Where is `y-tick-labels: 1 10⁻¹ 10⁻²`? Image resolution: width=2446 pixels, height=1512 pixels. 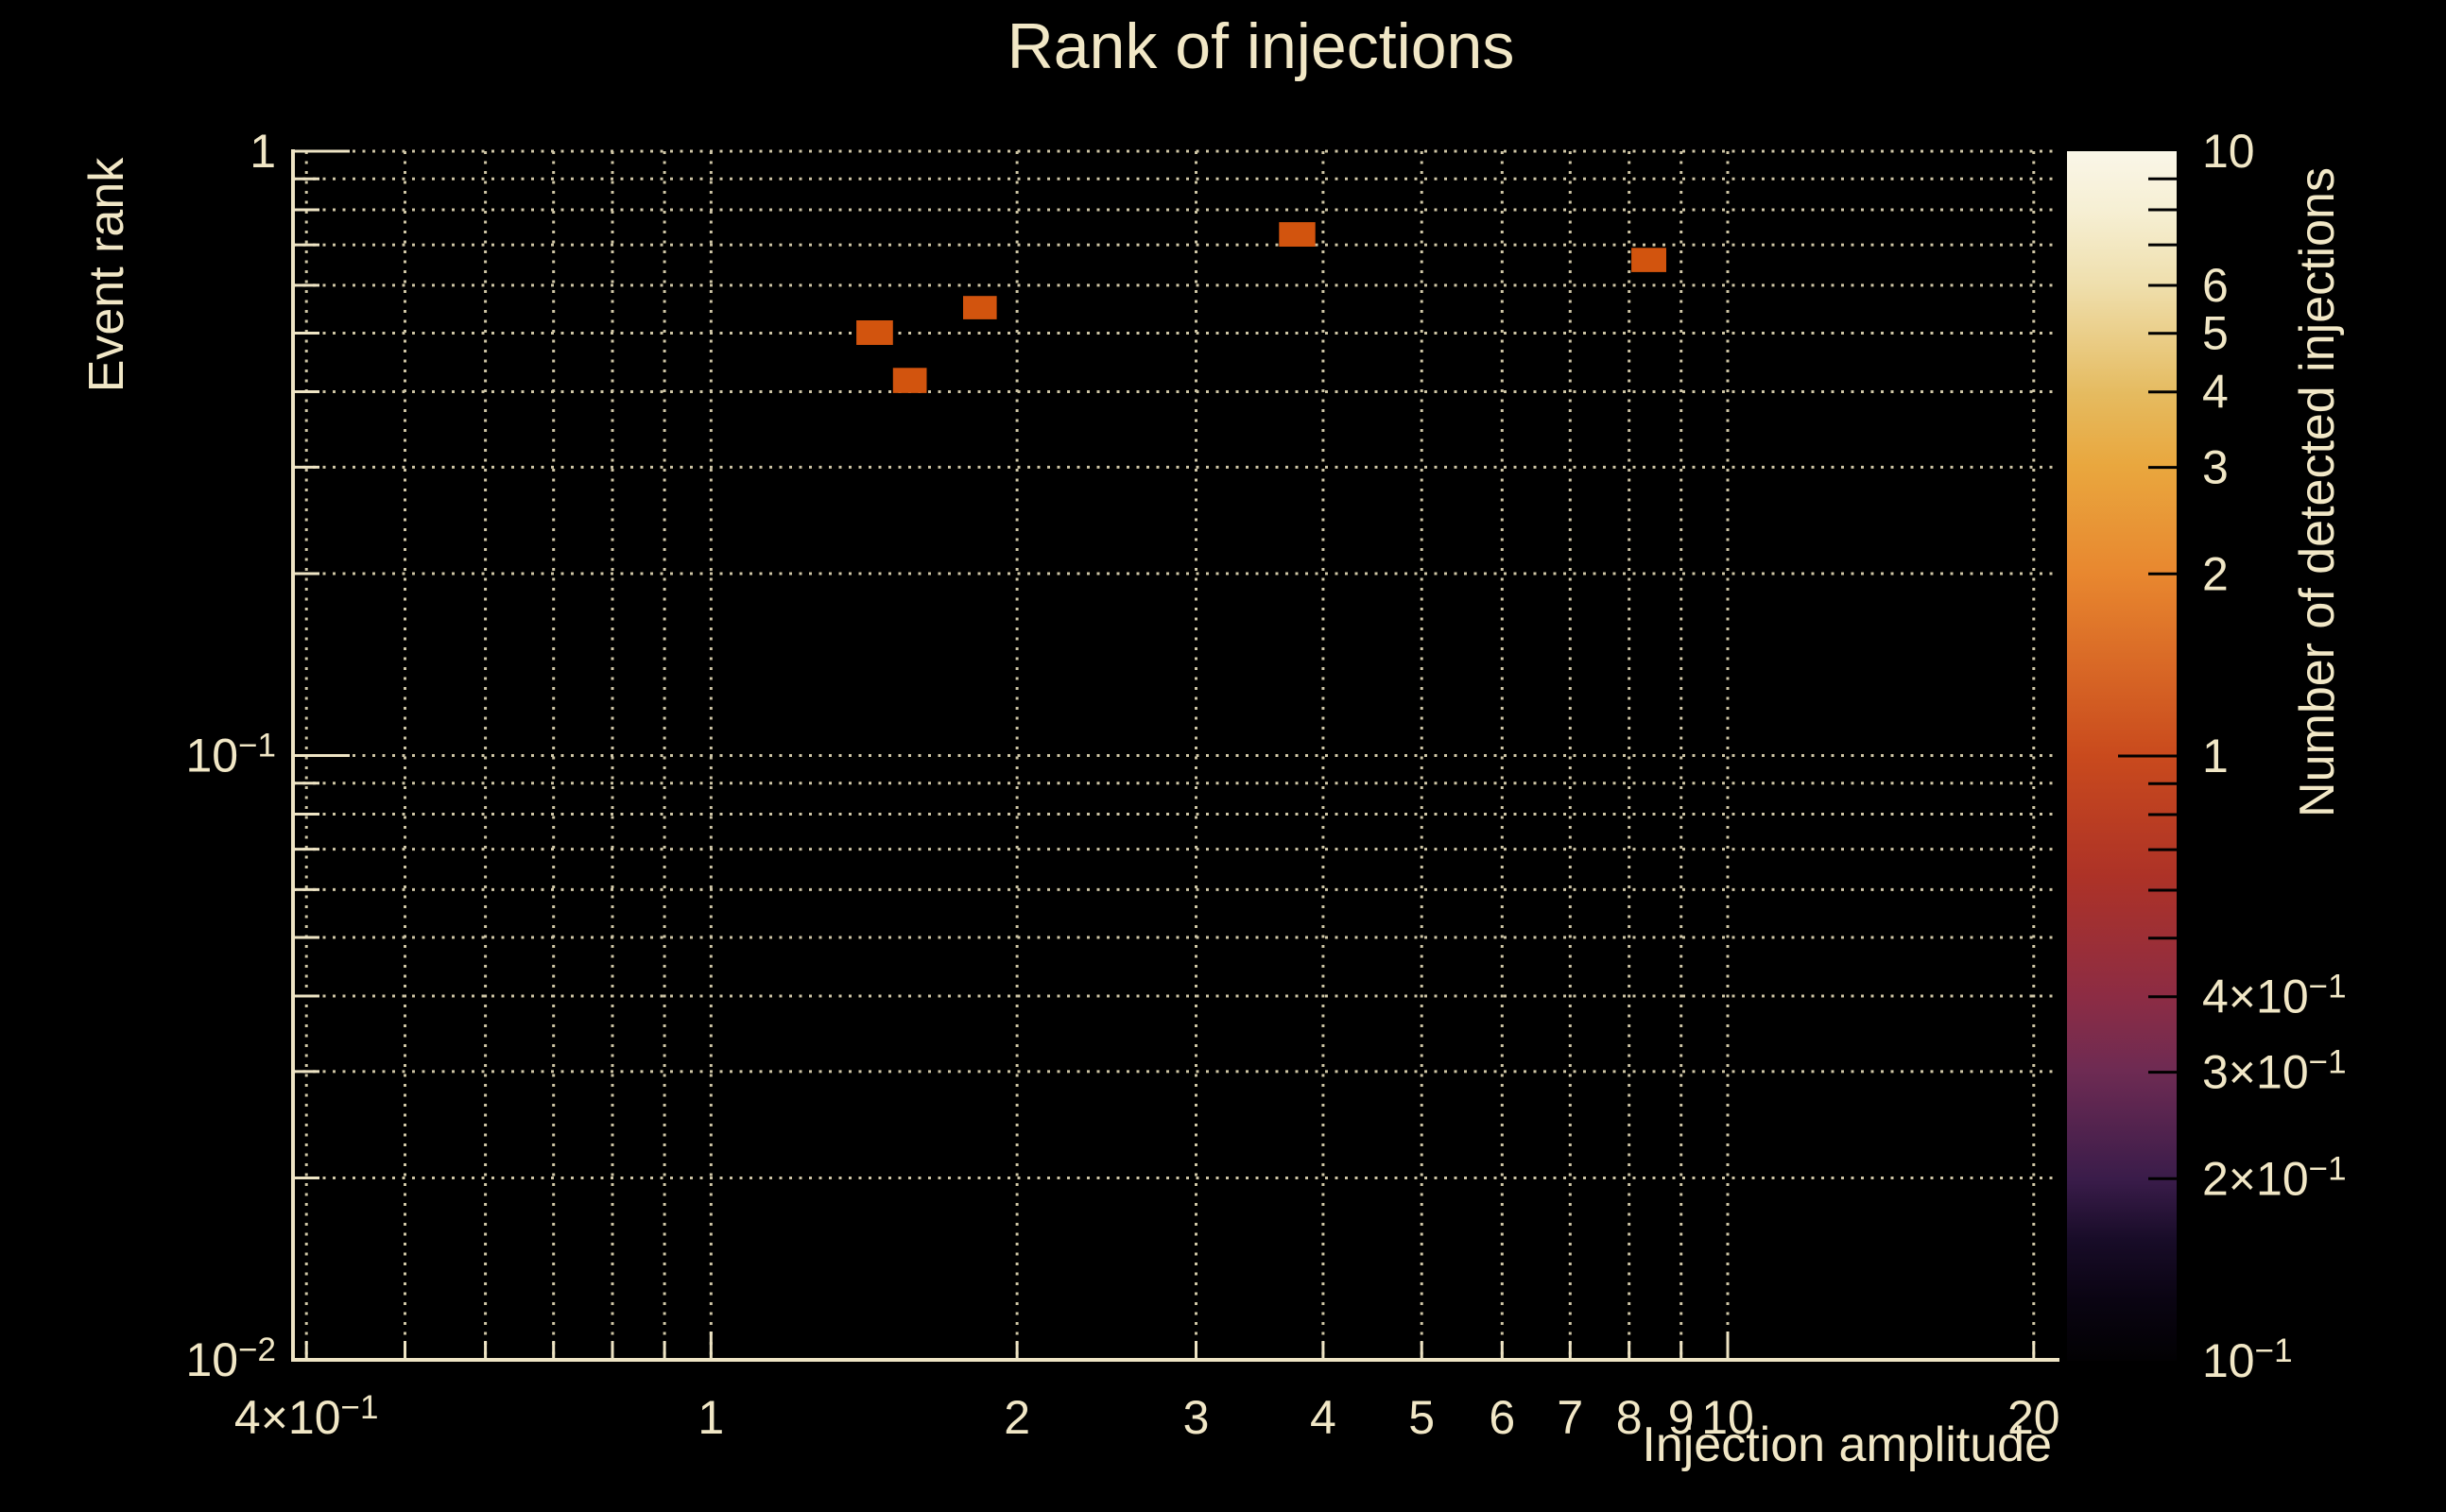
y-tick-labels: 1 10⁻¹ 10⁻² is located at coordinates (231, 755).